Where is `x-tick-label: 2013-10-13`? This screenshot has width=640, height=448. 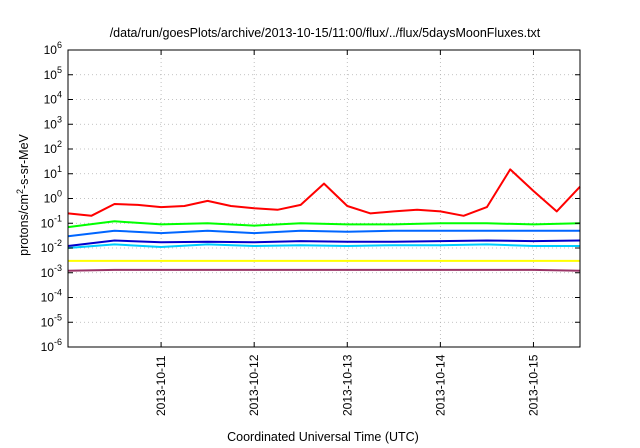 x-tick-label: 2013-10-13 is located at coordinates (347, 385).